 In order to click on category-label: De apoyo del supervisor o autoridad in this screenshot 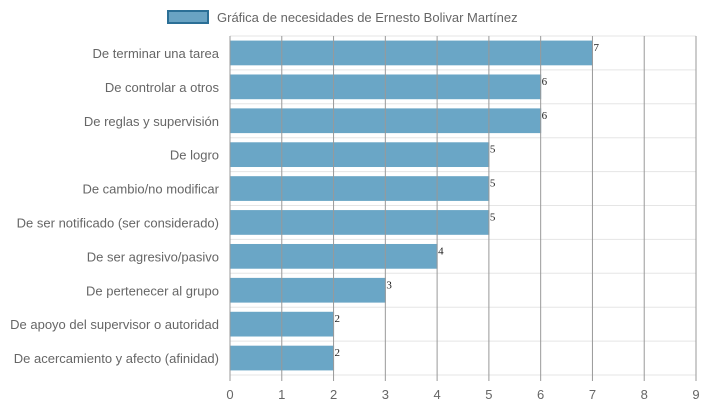, I will do `click(114, 324)`.